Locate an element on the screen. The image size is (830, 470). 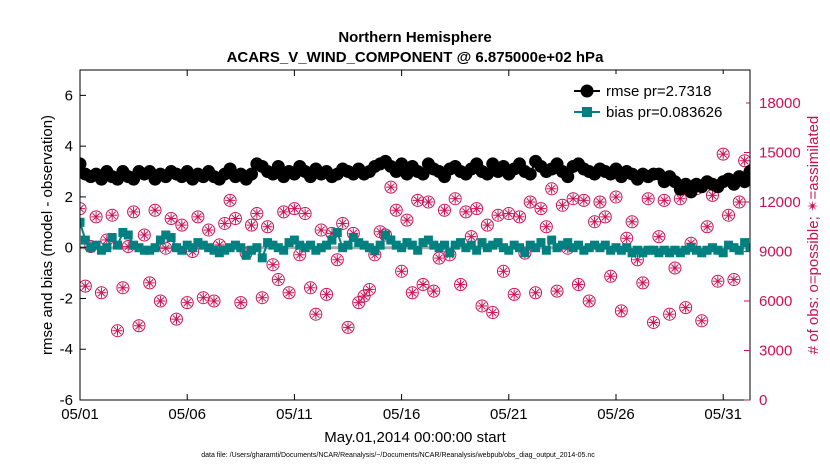
x-tick-label: 05/06 is located at coordinates (187, 414).